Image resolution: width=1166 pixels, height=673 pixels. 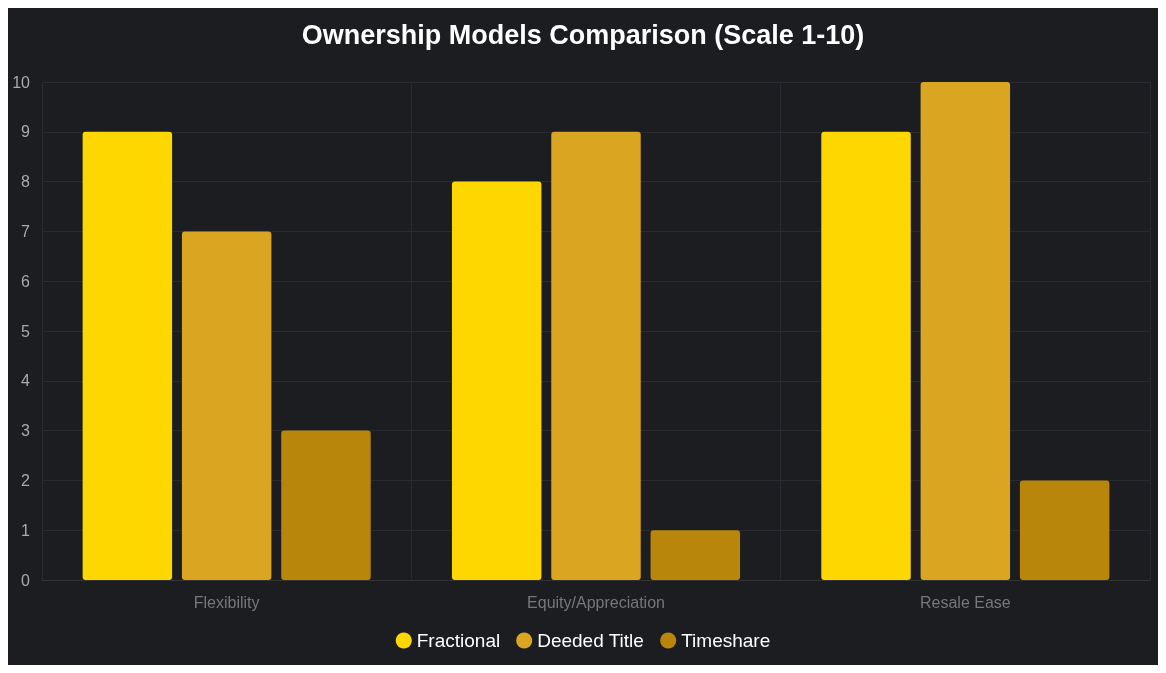 I want to click on y-tick-label: 5, so click(x=26, y=331).